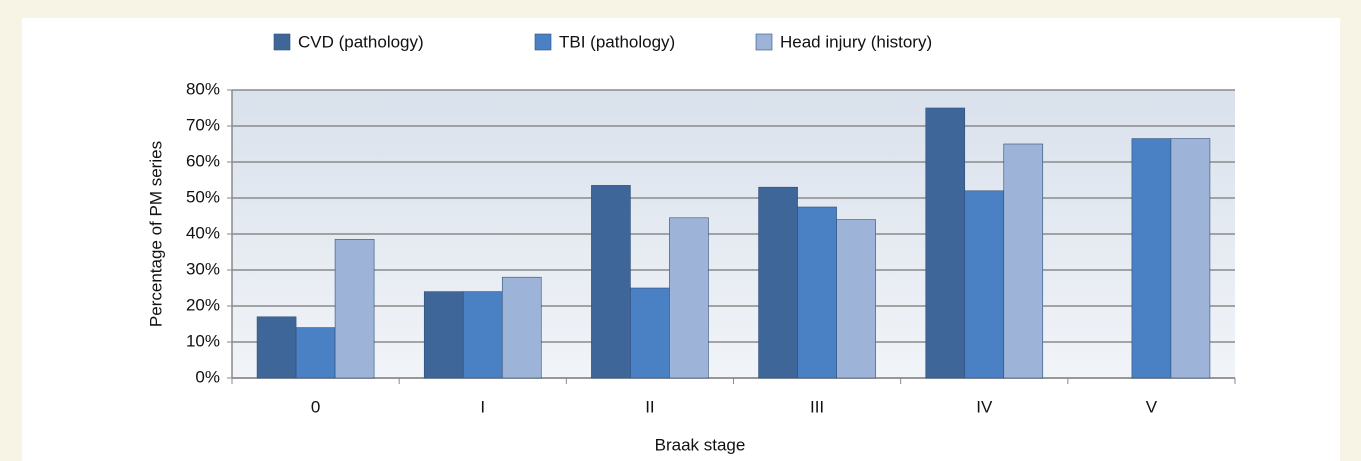  I want to click on y-tick-label: 70%, so click(203, 124).